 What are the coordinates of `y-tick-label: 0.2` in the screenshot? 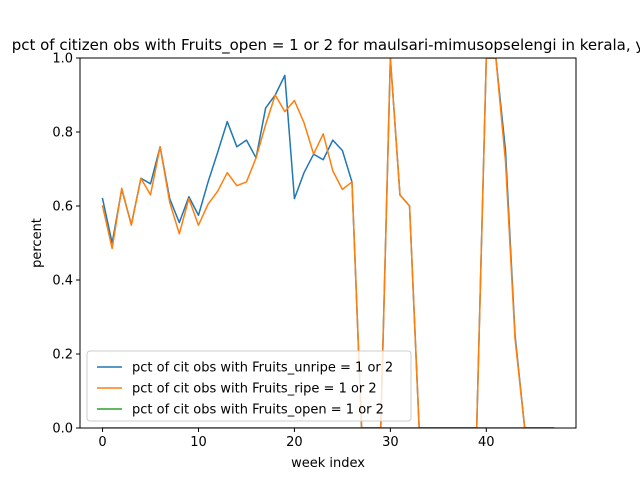 It's located at (62, 355).